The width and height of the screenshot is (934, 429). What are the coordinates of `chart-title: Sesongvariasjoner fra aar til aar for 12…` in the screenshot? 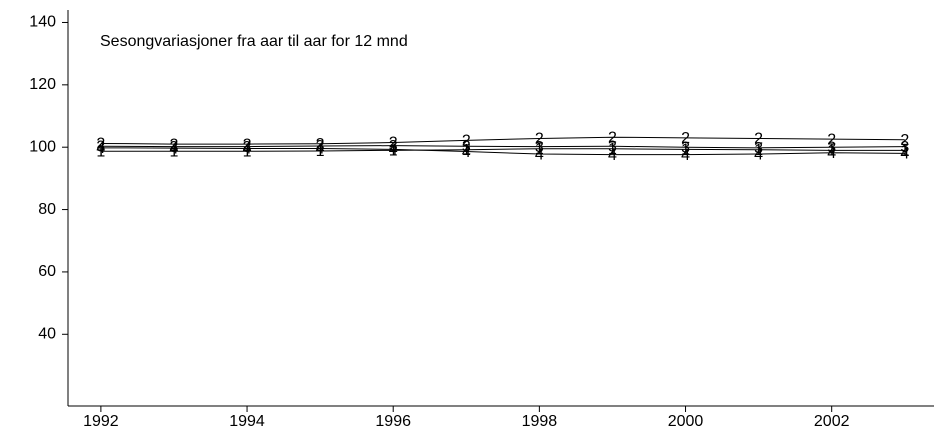 It's located at (254, 41).